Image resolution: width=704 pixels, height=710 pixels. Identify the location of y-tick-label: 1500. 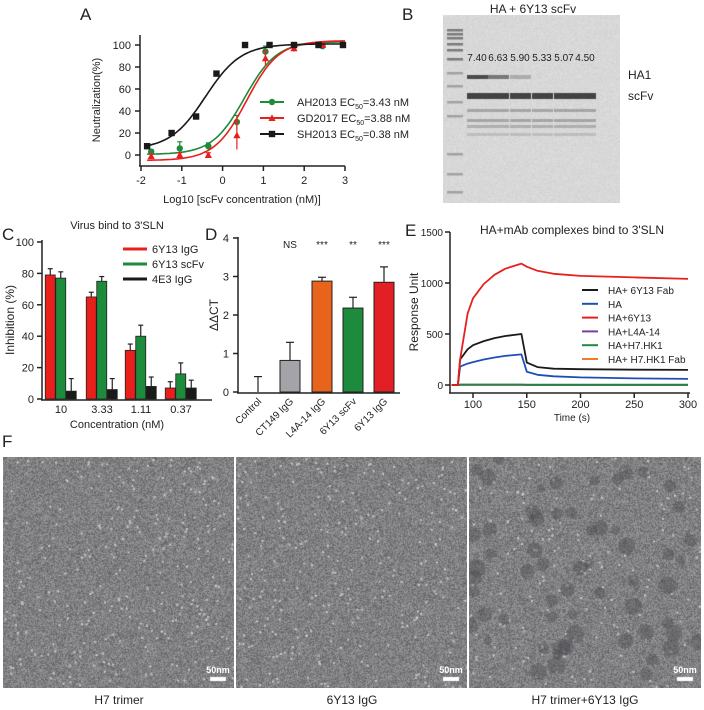
(432, 233).